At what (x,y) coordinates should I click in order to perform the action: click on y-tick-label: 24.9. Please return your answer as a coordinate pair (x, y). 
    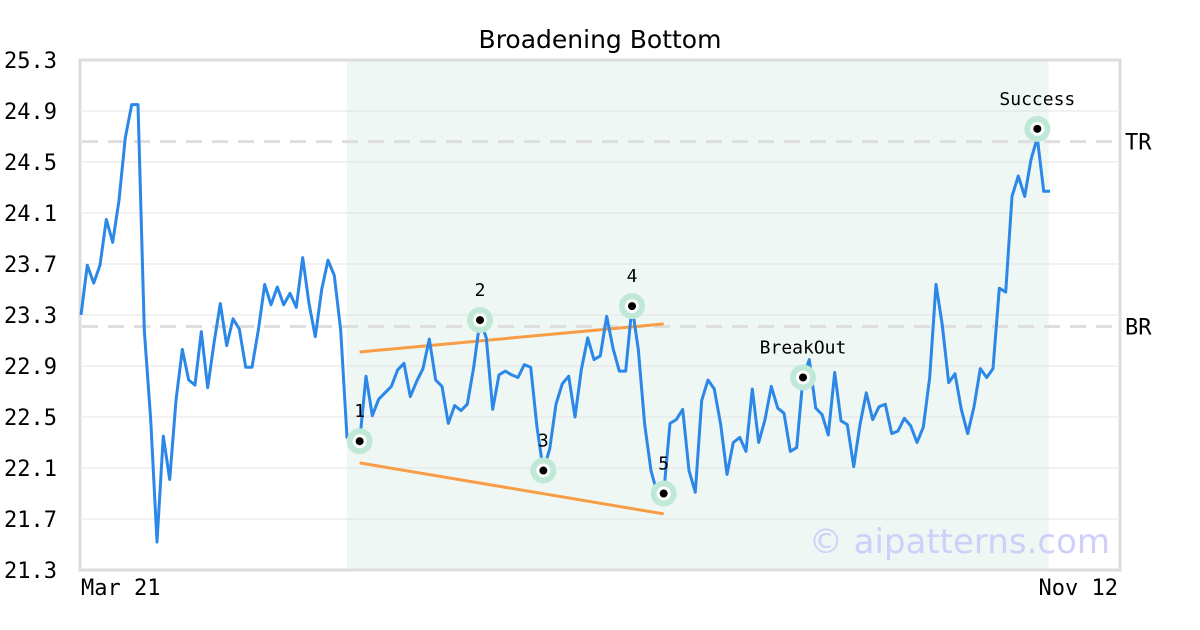
    Looking at the image, I should click on (30, 112).